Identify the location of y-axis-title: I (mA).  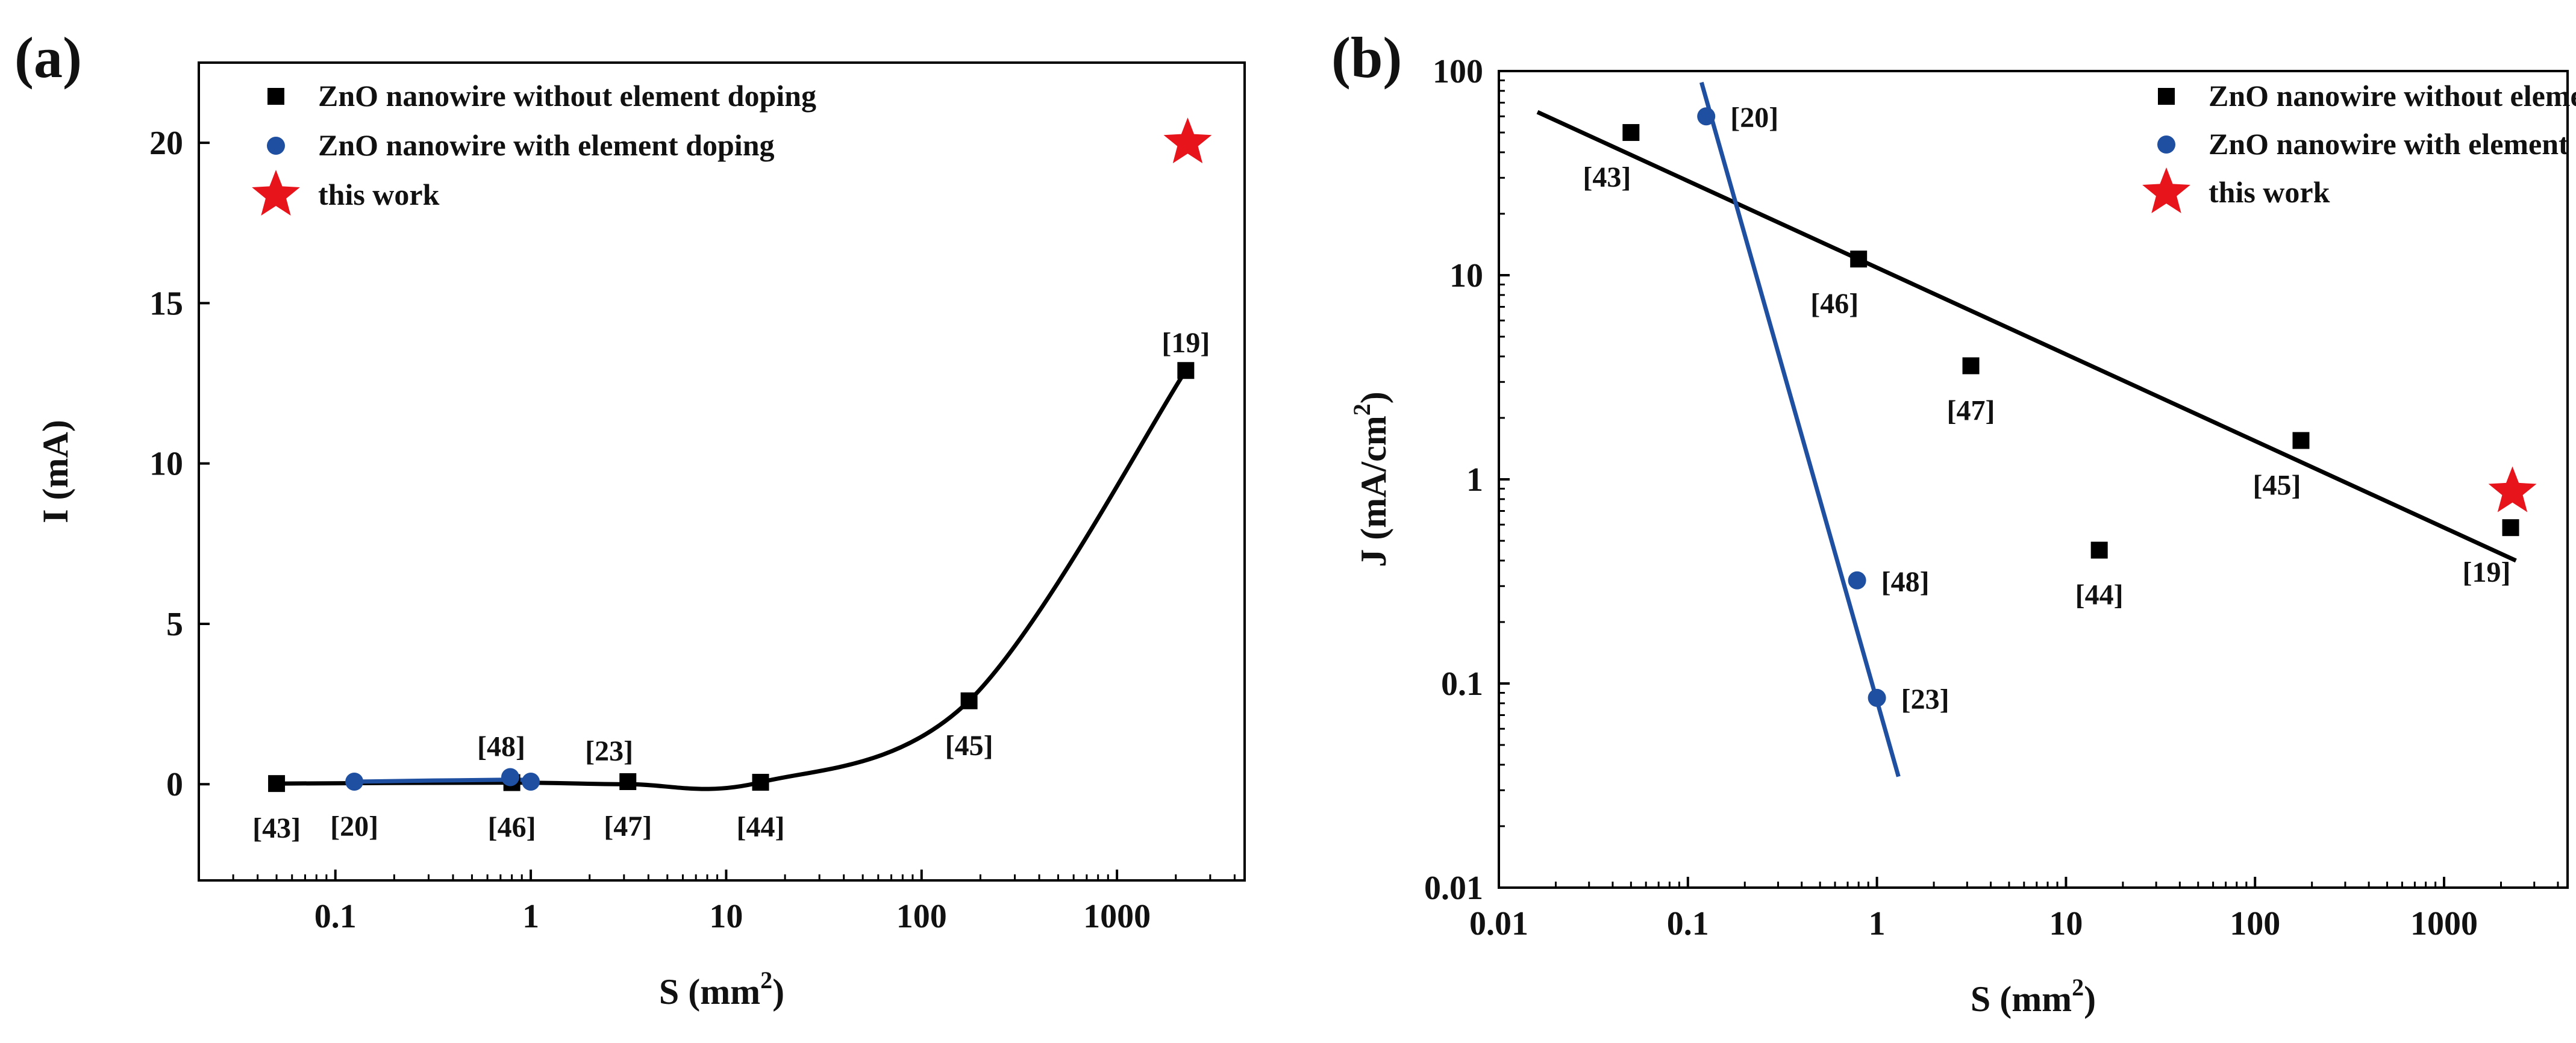
(56, 471).